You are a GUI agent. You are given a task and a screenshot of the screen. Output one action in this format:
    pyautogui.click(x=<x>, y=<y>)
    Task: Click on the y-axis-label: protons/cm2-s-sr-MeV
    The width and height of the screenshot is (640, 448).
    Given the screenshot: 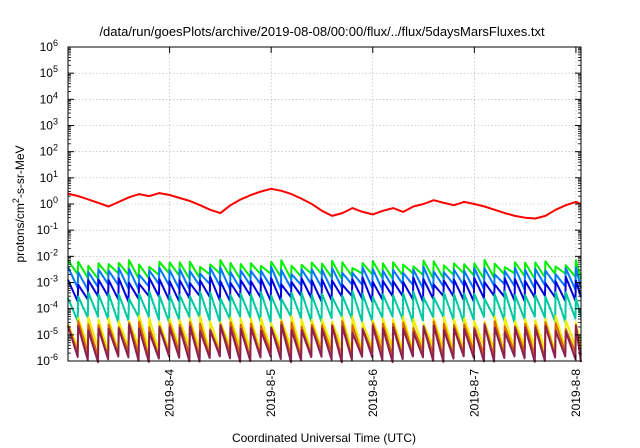 What is the action you would take?
    pyautogui.click(x=19, y=203)
    